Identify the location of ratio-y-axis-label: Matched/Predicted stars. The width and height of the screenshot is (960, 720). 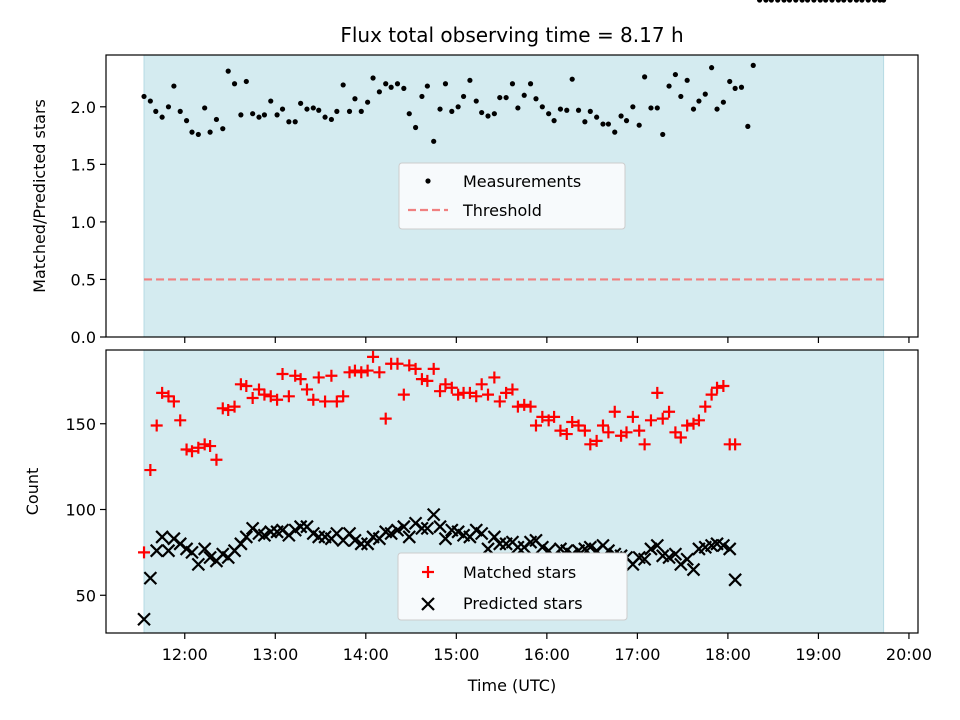
(39, 196).